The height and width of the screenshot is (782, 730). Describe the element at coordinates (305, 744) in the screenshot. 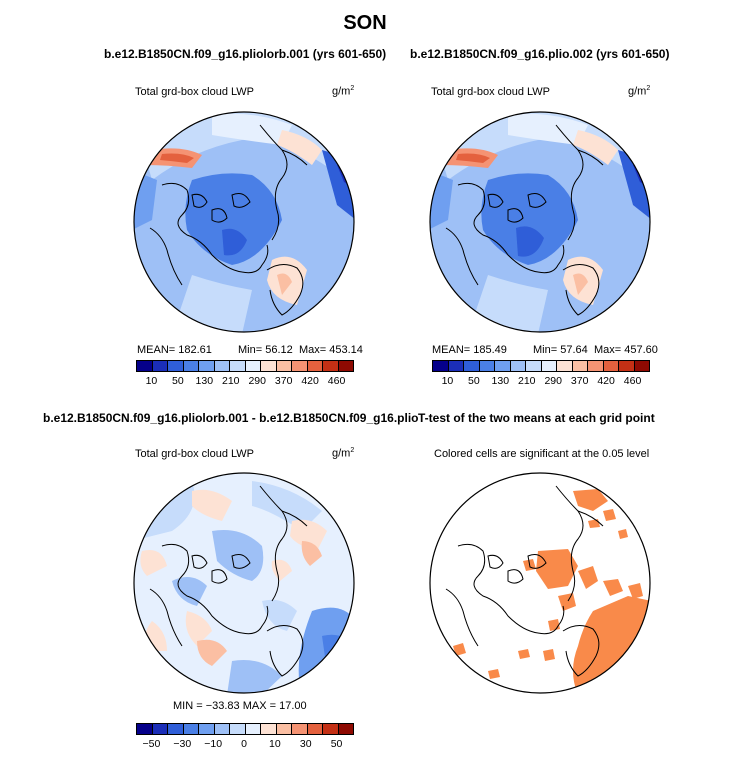

I see `colorbar-tick-label: 30` at that location.